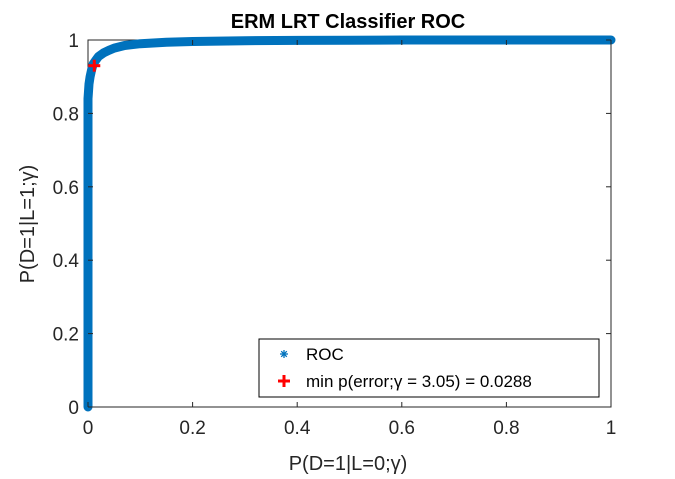 Image resolution: width=675 pixels, height=479 pixels. I want to click on x-tick-label: 1, so click(611, 428).